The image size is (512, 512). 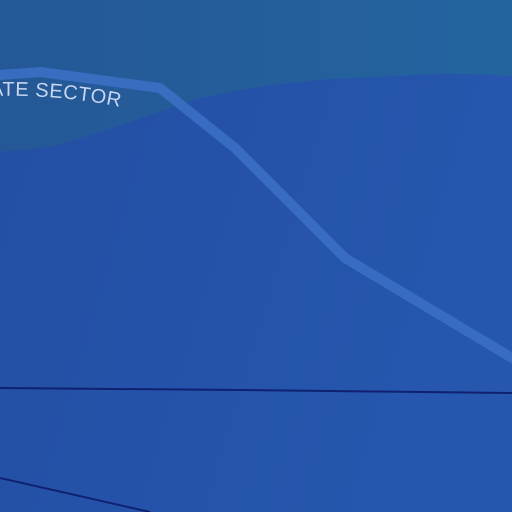 I want to click on road-diagonal, so click(x=75, y=494).